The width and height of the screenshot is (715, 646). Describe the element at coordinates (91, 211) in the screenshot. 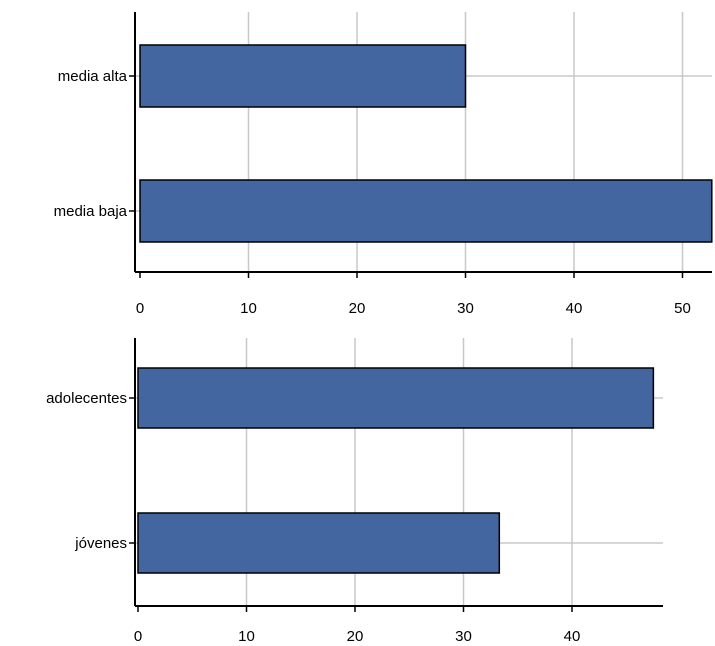

I see `category-label: media baja` at that location.